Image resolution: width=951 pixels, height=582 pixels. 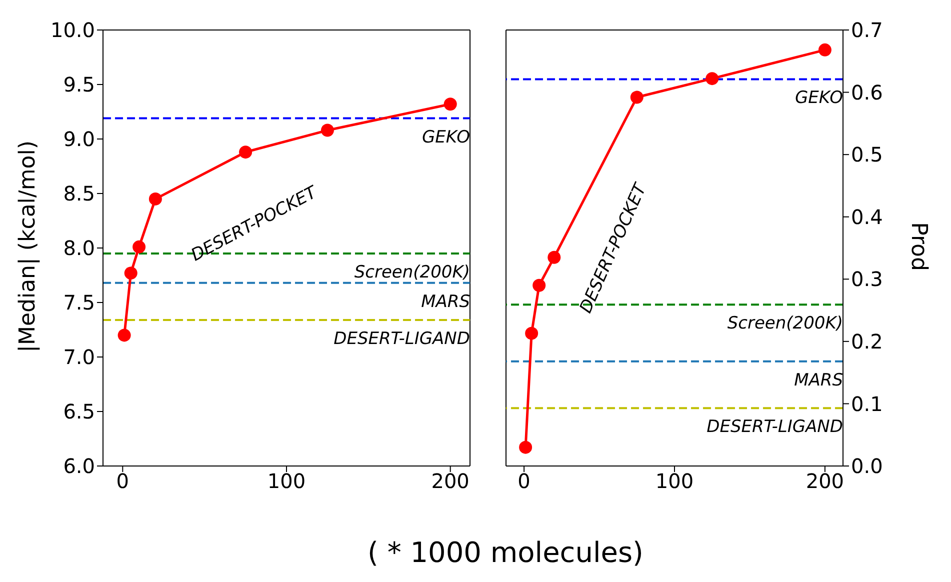 What do you see at coordinates (79, 139) in the screenshot?
I see `y-tick-label: 9.0` at bounding box center [79, 139].